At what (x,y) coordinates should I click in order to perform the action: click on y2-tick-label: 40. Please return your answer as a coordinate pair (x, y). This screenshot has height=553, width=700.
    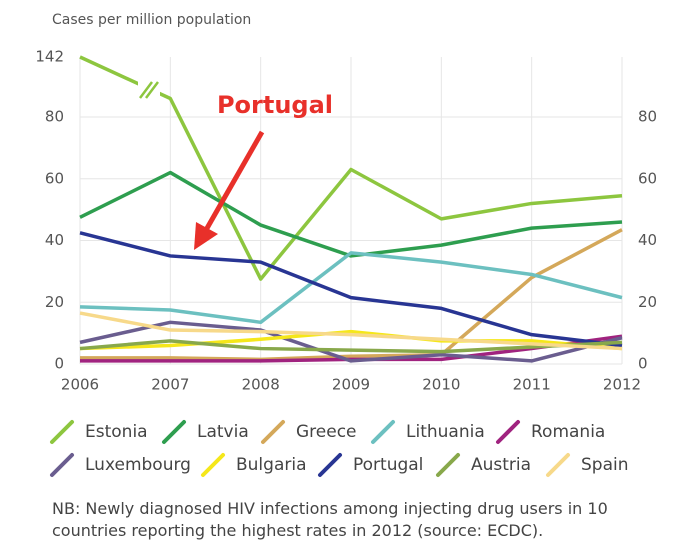
    Looking at the image, I should click on (647, 240).